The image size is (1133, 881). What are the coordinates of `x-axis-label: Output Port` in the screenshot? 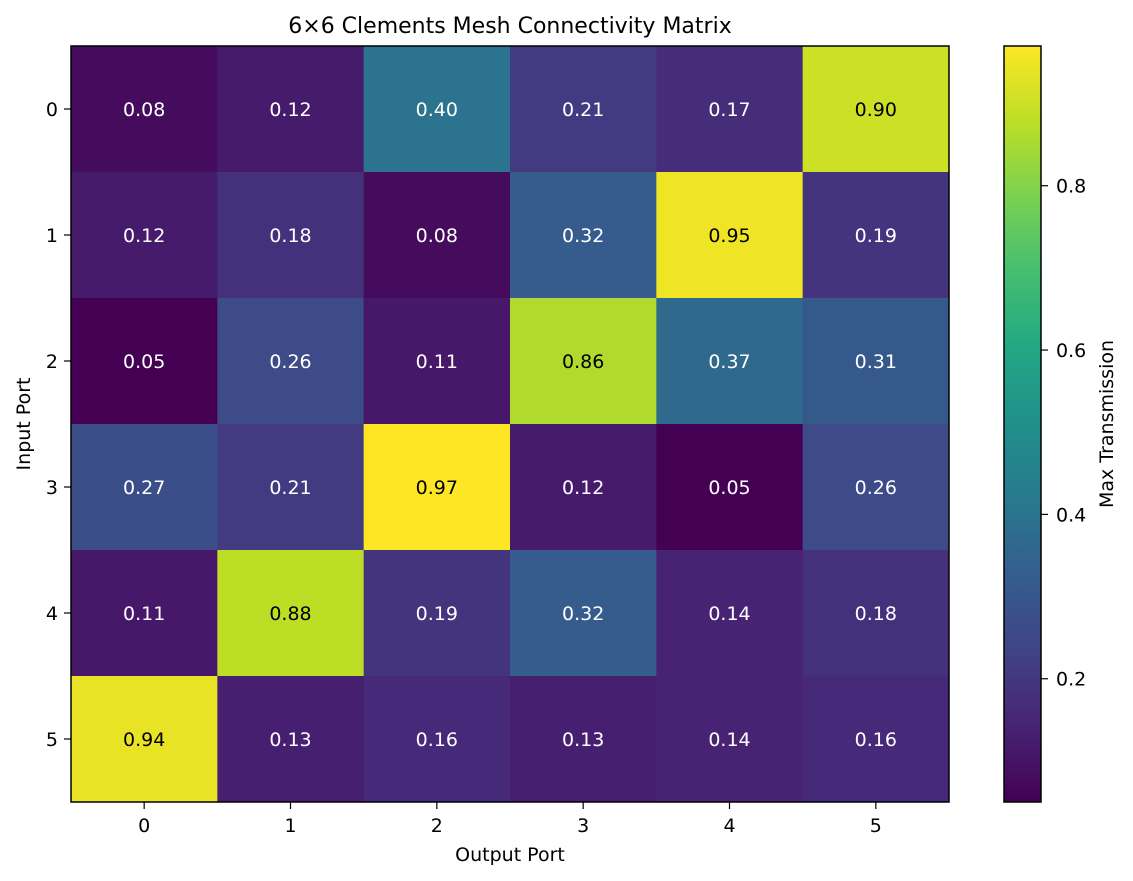 It's located at (510, 855).